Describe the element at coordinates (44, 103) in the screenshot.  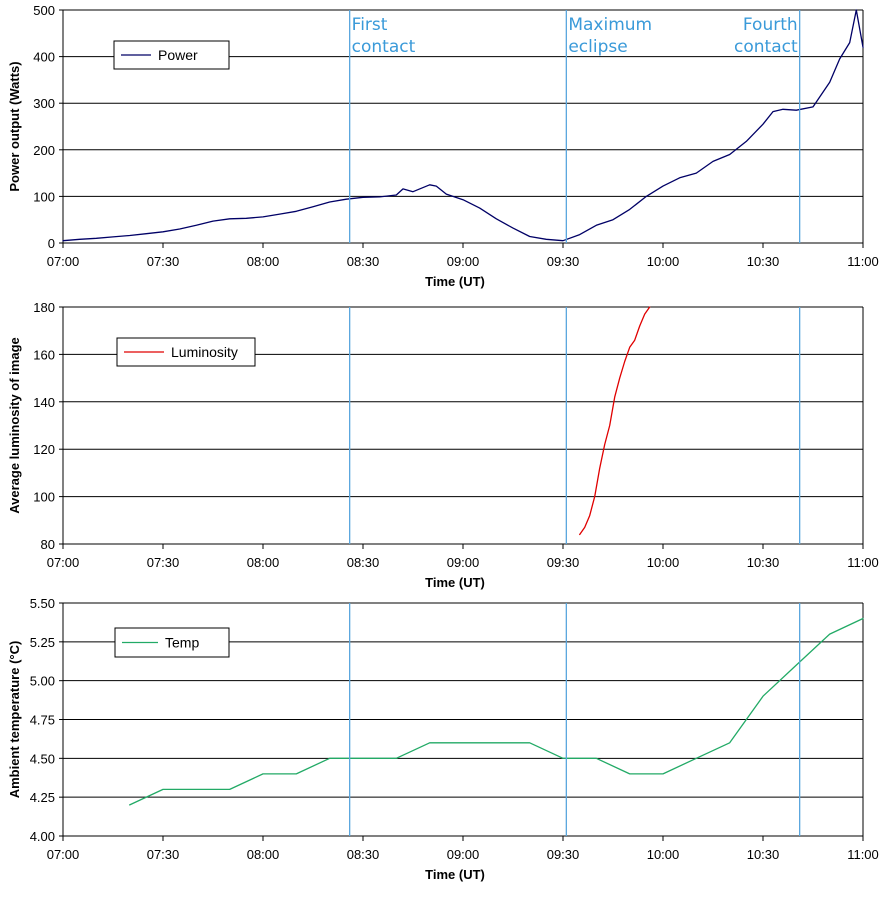
I see `y-tick-label: 300` at that location.